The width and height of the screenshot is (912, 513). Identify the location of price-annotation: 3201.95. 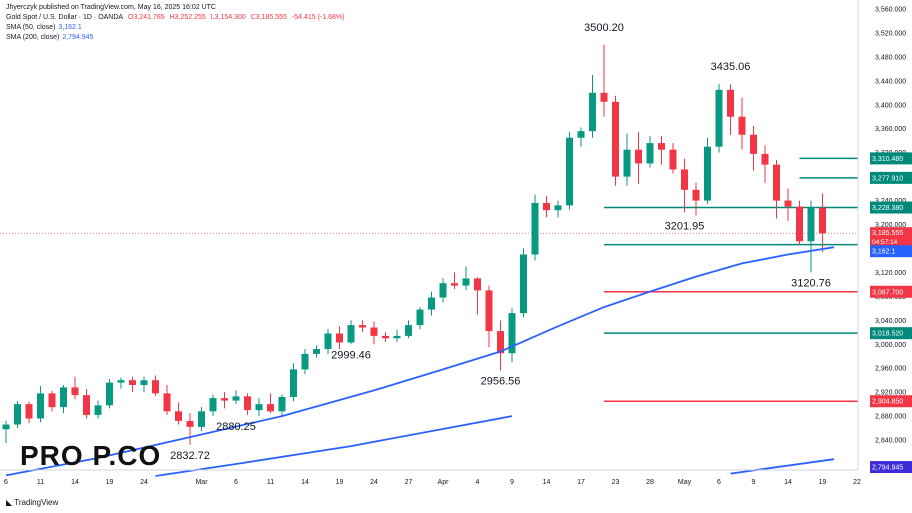
(685, 227).